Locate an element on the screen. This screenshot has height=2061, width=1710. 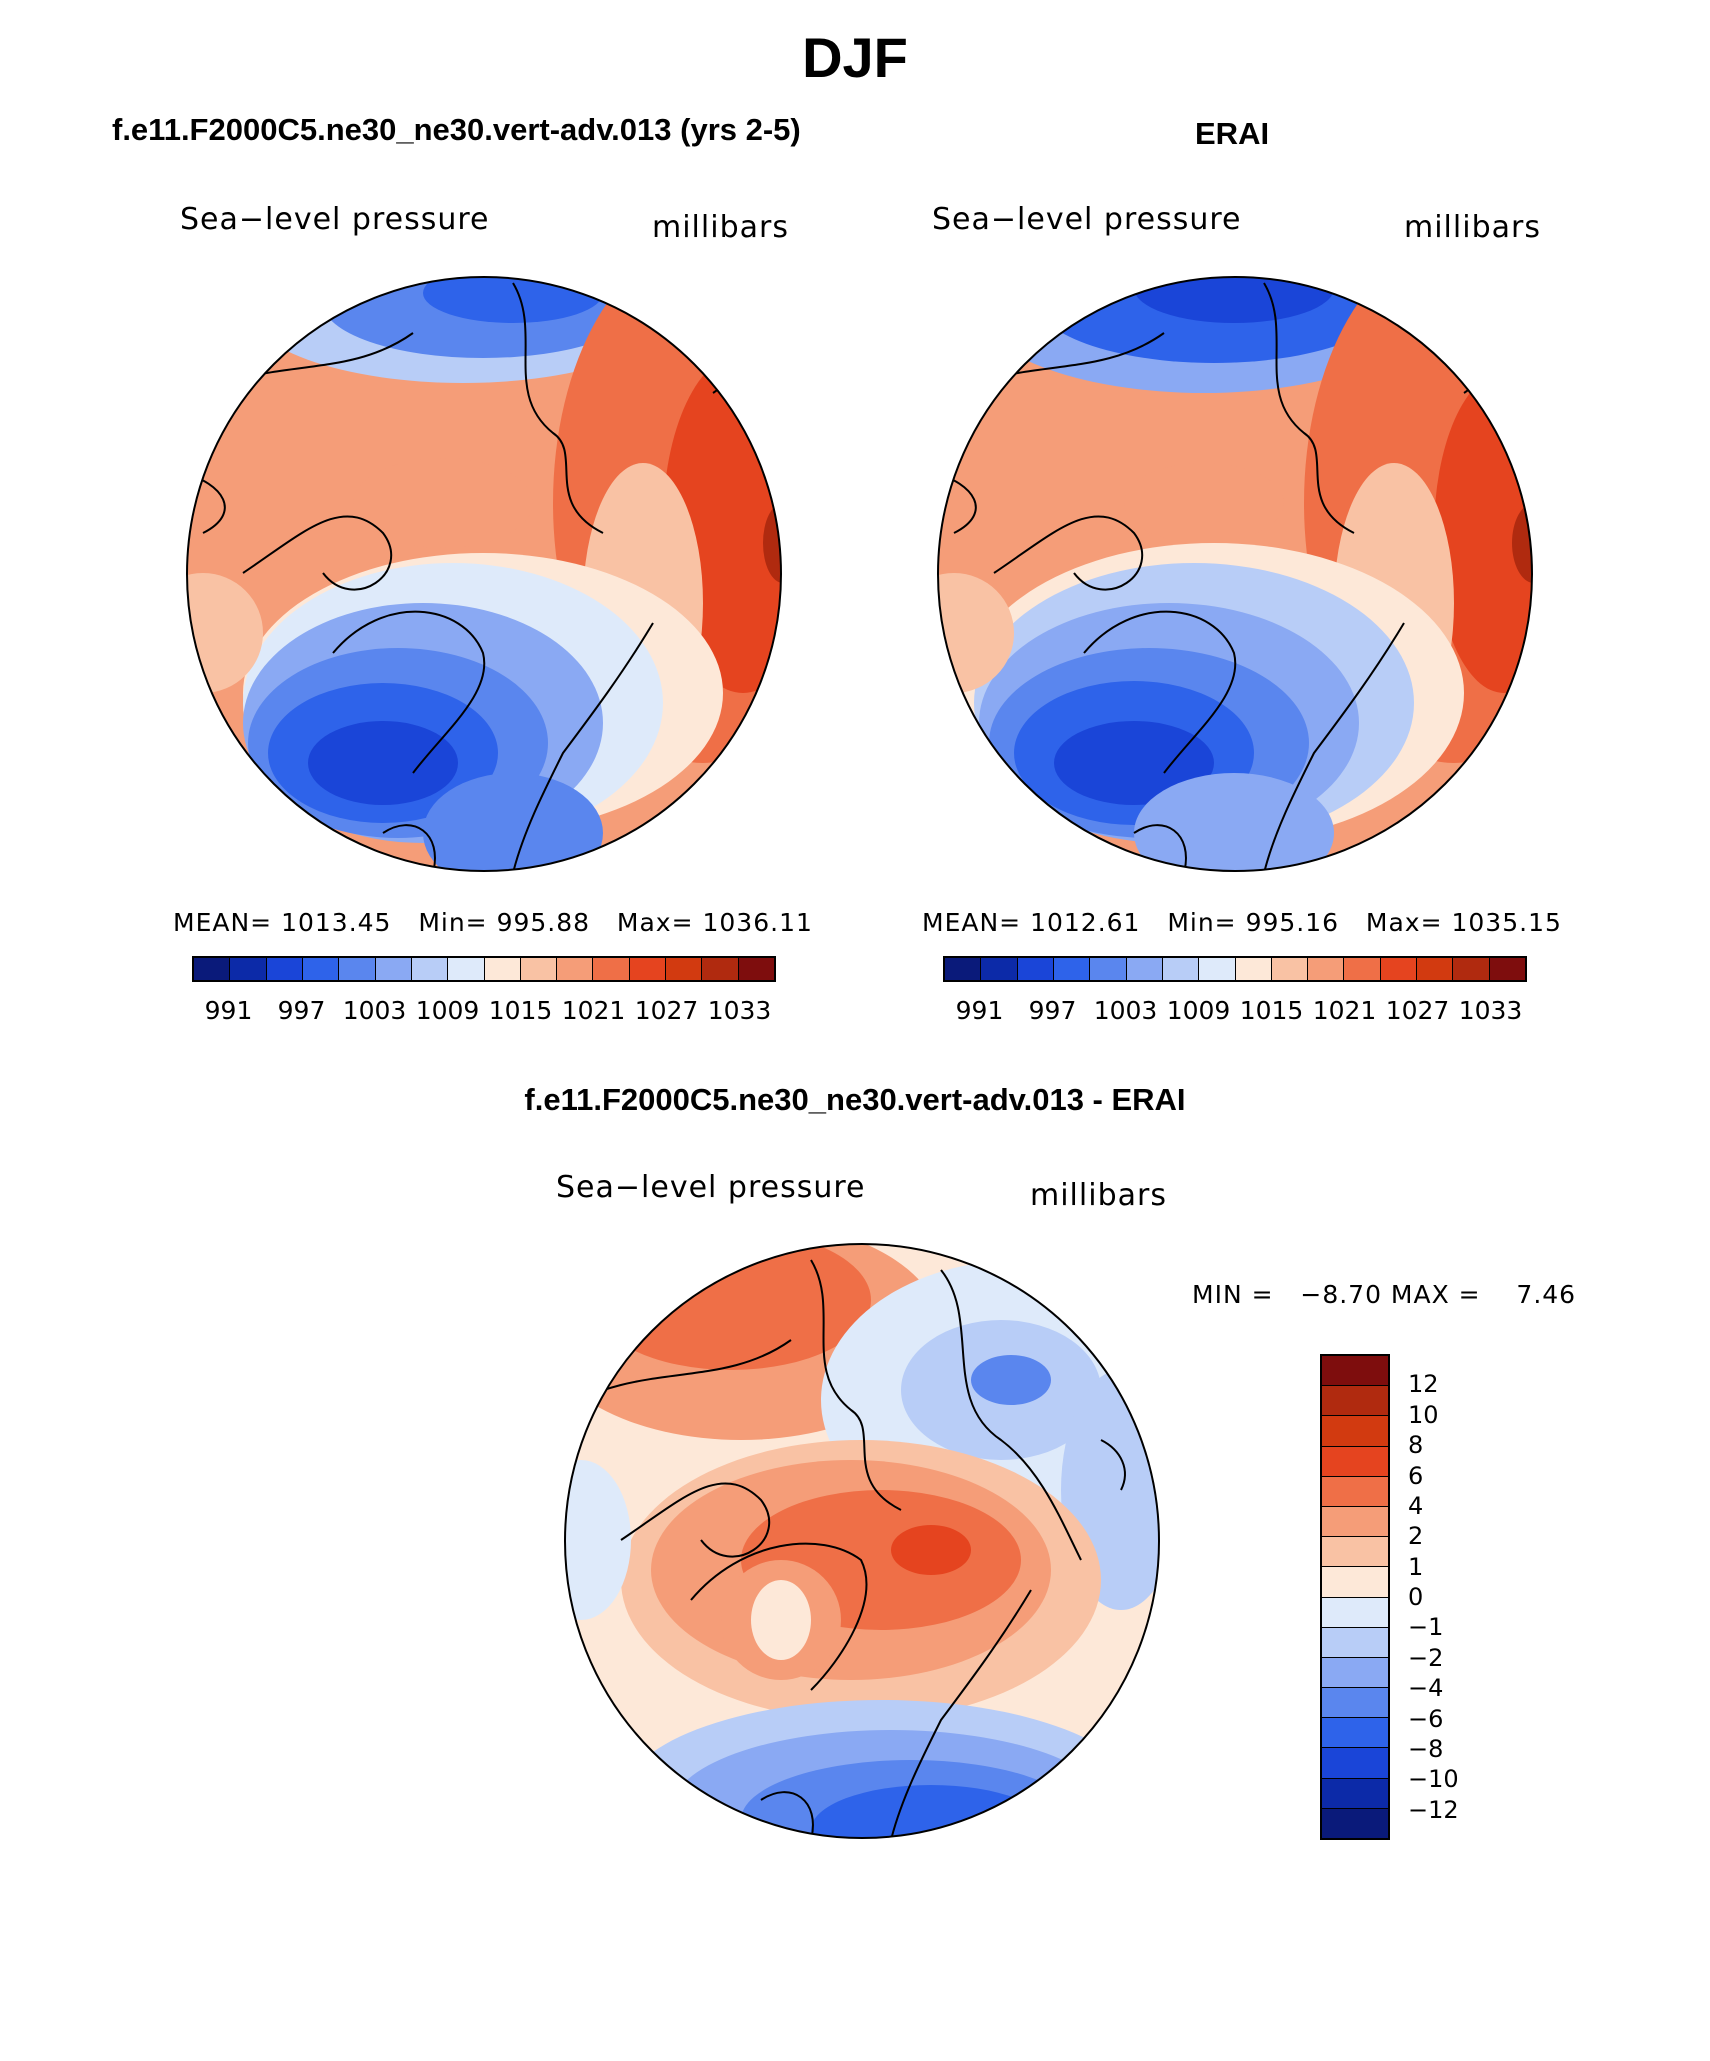
colorbar-tick-label: 6 is located at coordinates (1416, 1475).